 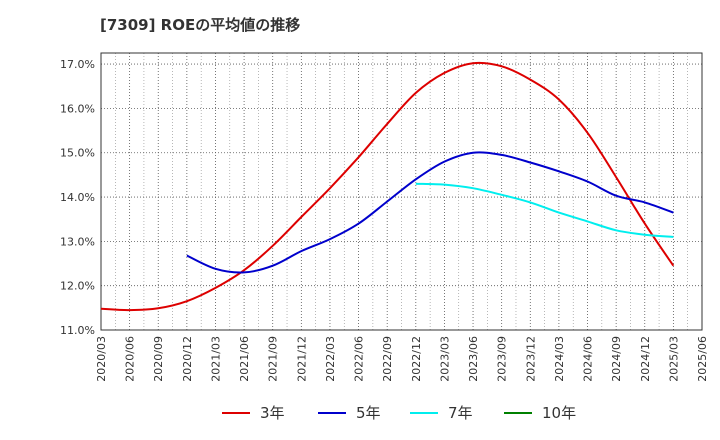 What do you see at coordinates (77, 197) in the screenshot?
I see `y-tick-label: 14.0%` at bounding box center [77, 197].